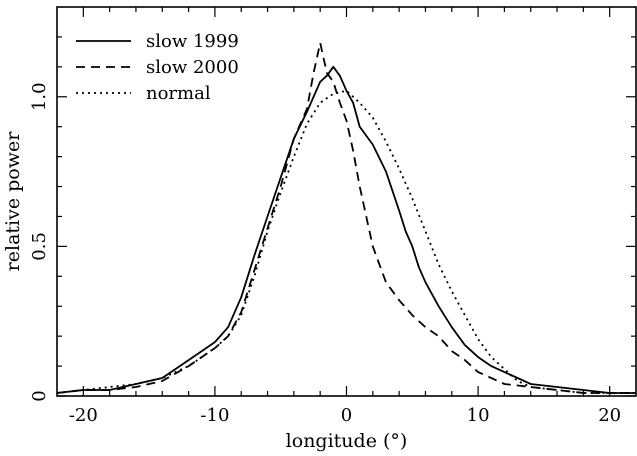 The width and height of the screenshot is (637, 456). What do you see at coordinates (83, 415) in the screenshot?
I see `x-tick-label: -20` at bounding box center [83, 415].